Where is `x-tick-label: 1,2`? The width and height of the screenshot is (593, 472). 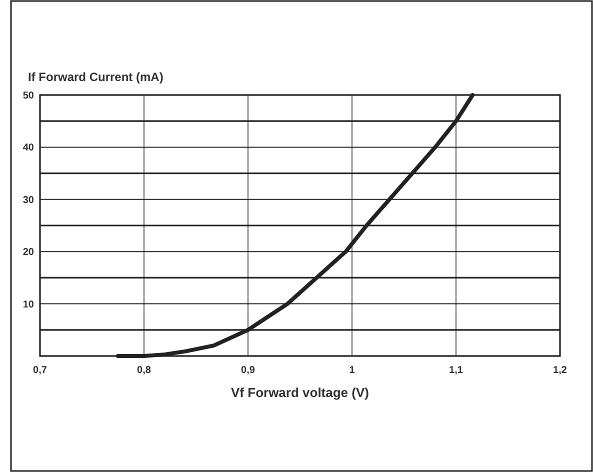 x-tick-label: 1,2 is located at coordinates (560, 370).